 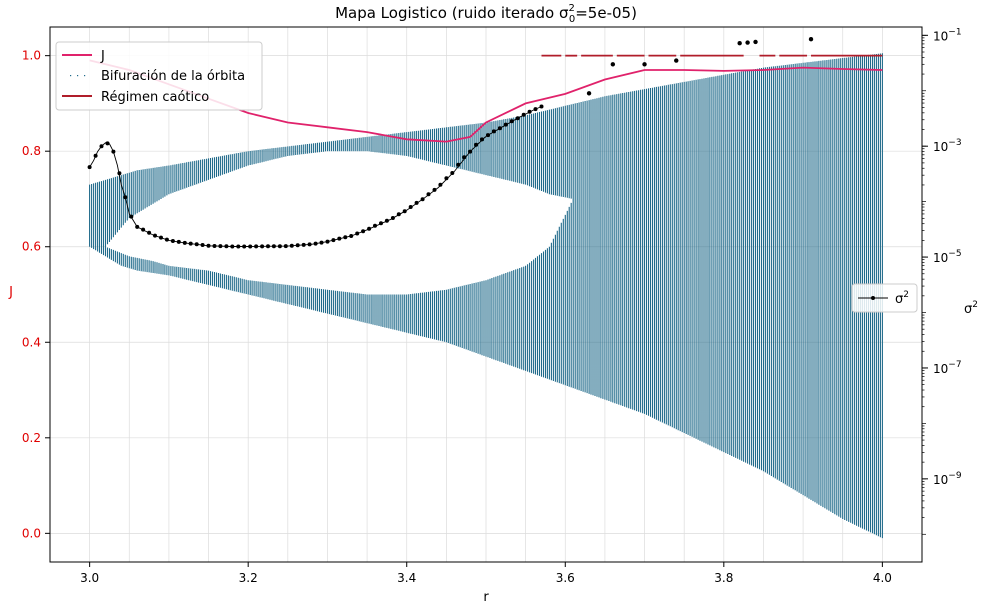 I want to click on main-legend-box, so click(x=159, y=76).